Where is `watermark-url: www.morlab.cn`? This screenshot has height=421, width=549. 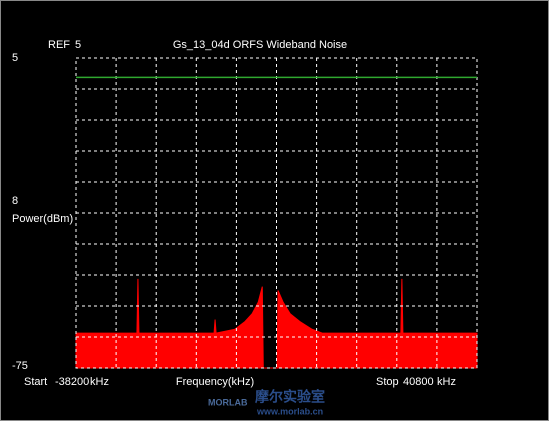 watermark-url: www.morlab.cn is located at coordinates (289, 411).